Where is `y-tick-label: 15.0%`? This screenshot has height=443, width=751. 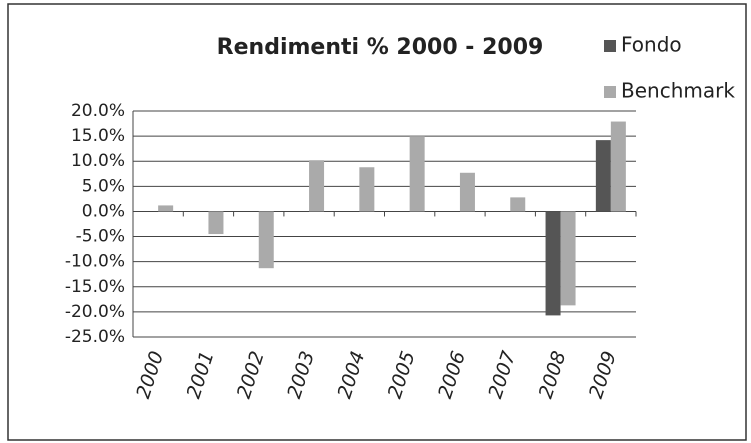
y-tick-label: 15.0% is located at coordinates (98, 136).